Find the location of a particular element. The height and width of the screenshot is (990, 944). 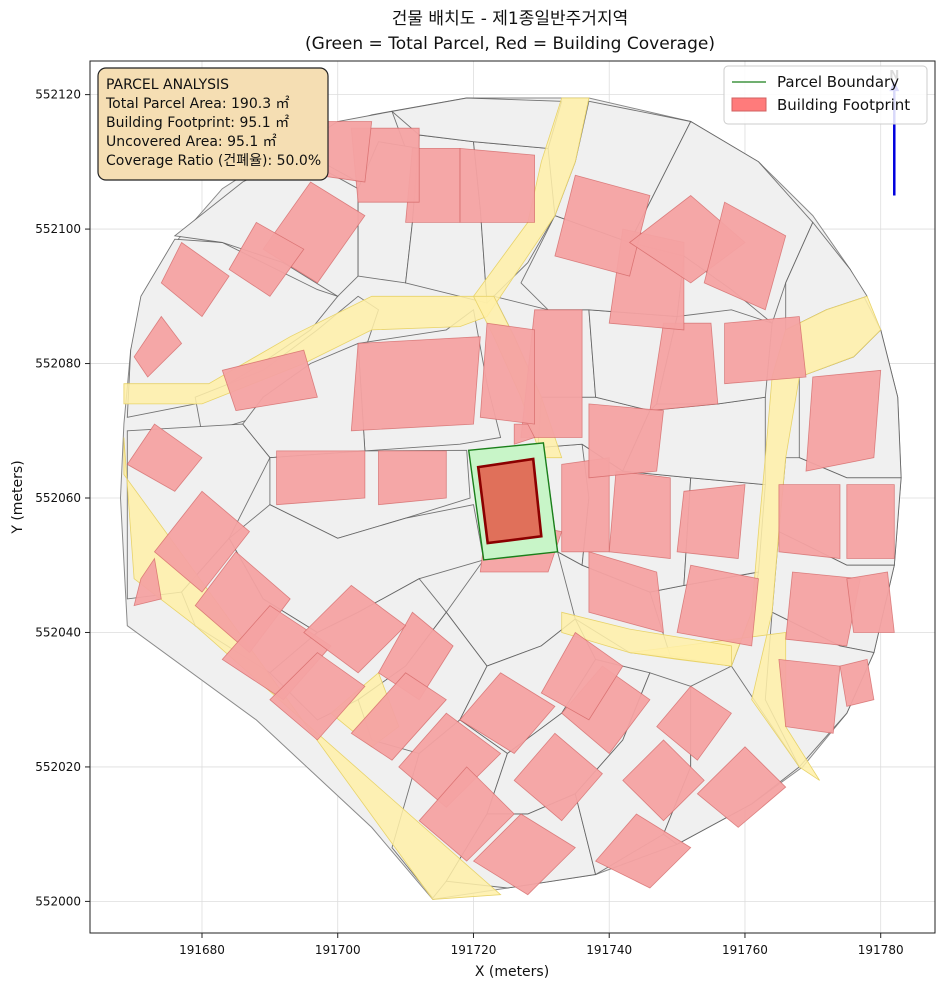

x-tick-label: 191740 is located at coordinates (609, 950).